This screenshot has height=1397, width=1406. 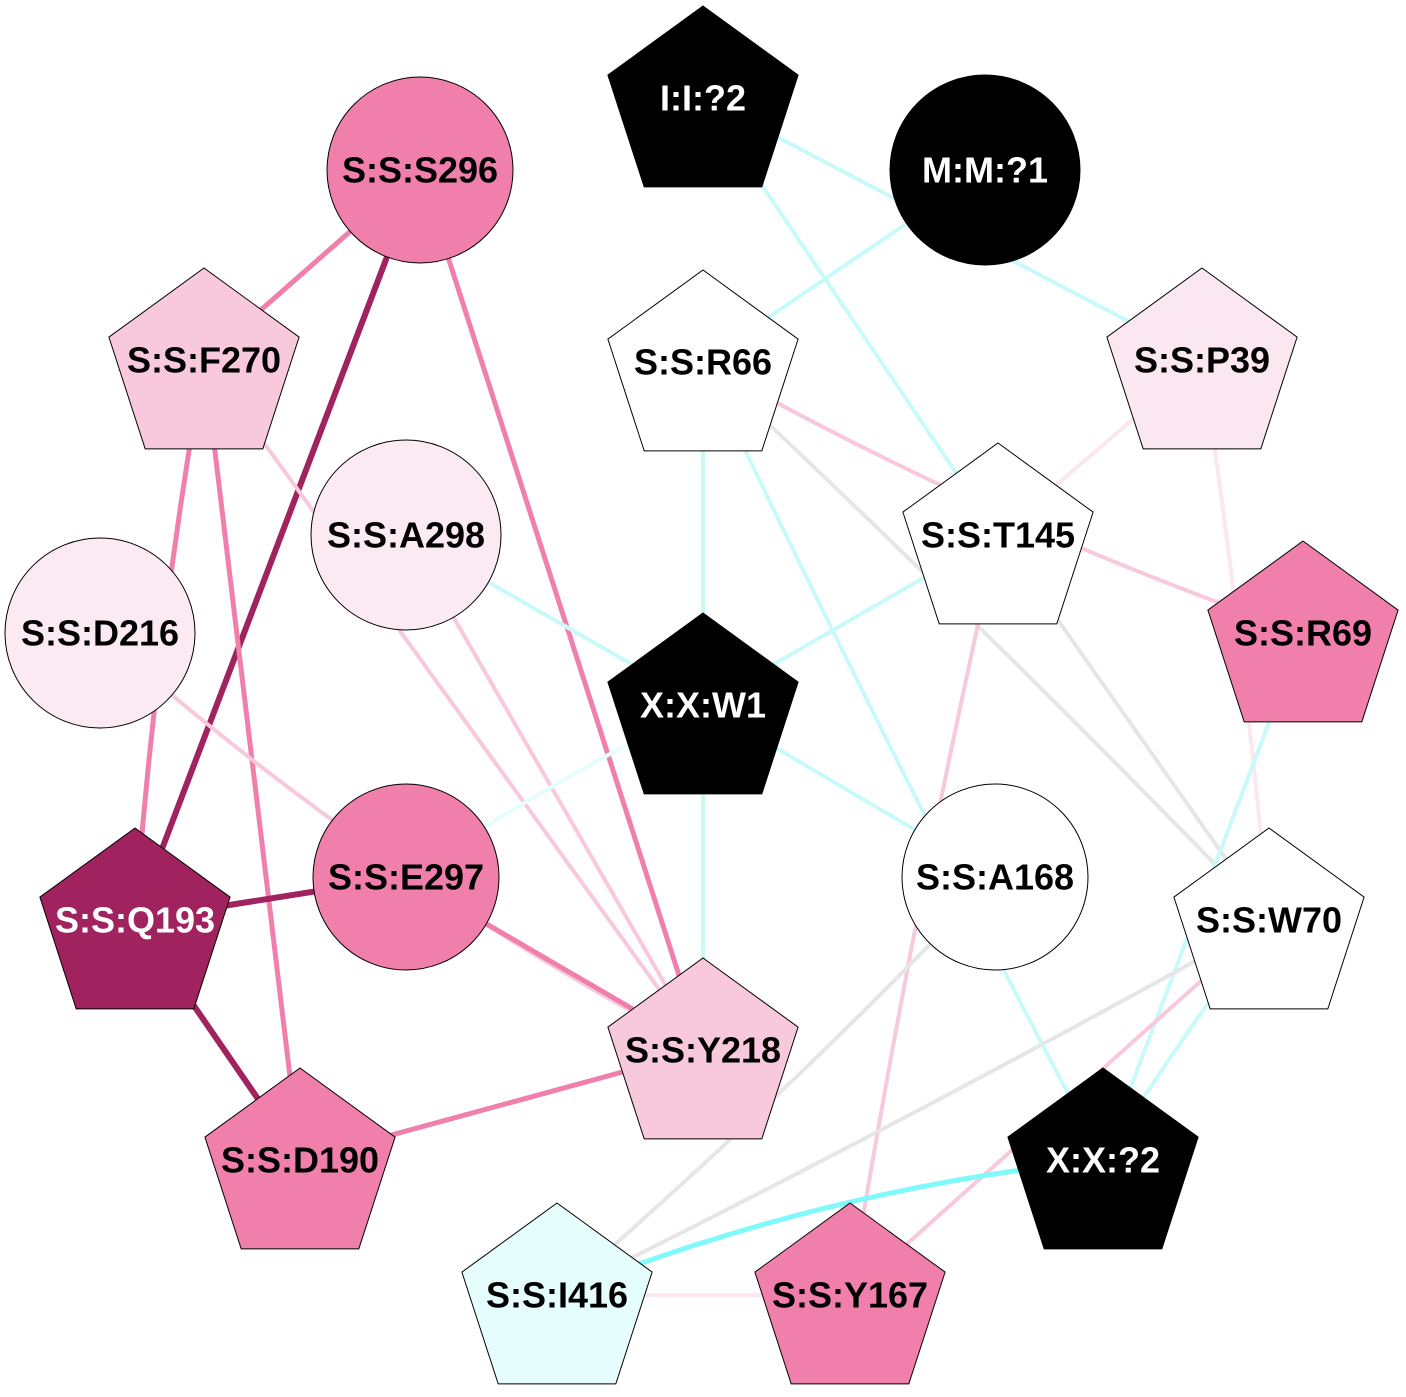 I want to click on node-label: S:S:Y218, so click(x=703, y=1050).